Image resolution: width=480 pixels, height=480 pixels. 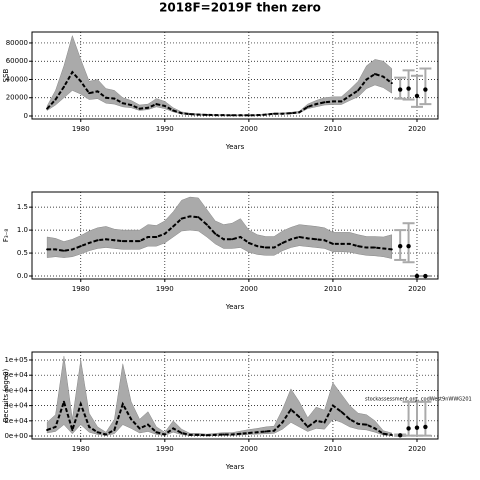 I want to click on y-axis-label: Recruits (age0), so click(x=6, y=395).